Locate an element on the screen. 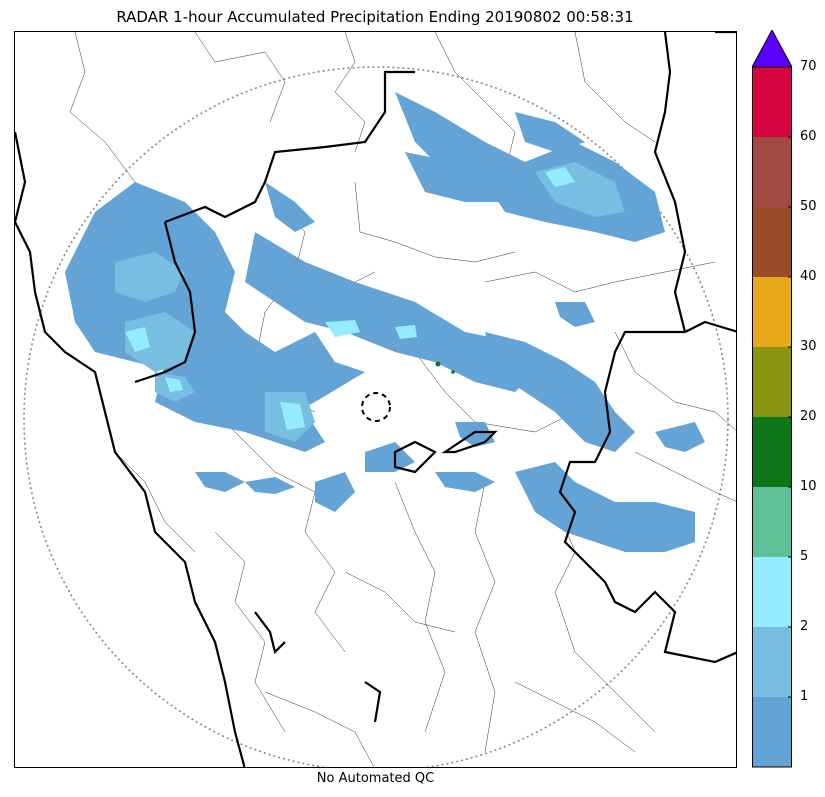  colorbar-tick-label: 30 is located at coordinates (808, 346).